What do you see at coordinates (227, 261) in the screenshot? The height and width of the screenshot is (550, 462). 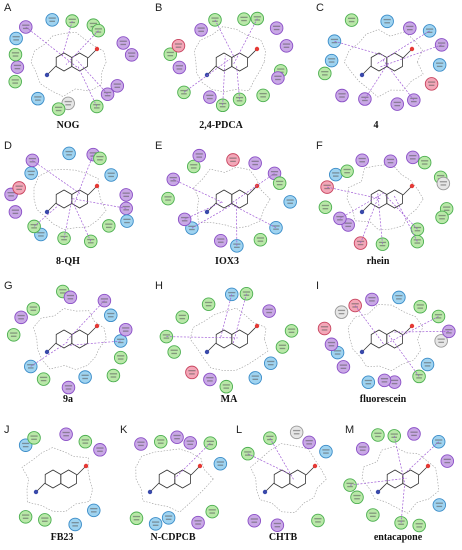 I see `compound-name: IOX3` at bounding box center [227, 261].